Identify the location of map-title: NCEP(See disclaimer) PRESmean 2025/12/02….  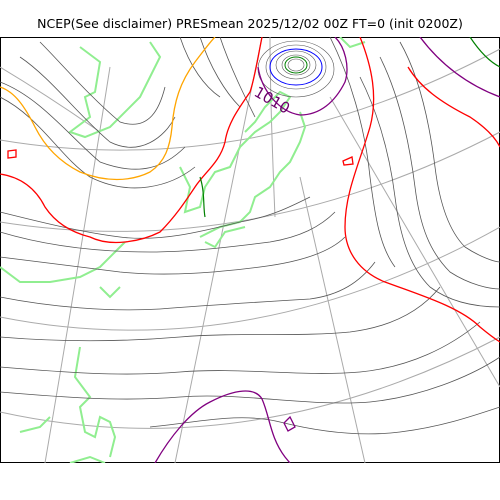
(250, 23).